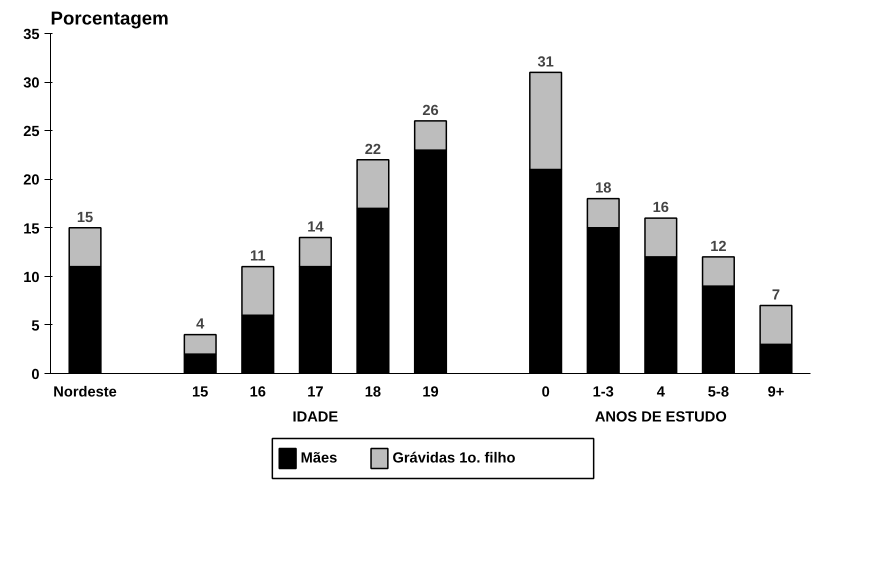 The width and height of the screenshot is (875, 585). Describe the element at coordinates (430, 392) in the screenshot. I see `x-tick-label: 19` at that location.